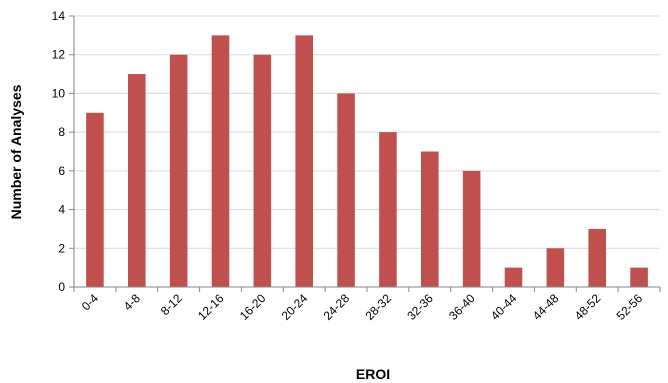 The height and width of the screenshot is (383, 668). What do you see at coordinates (253, 307) in the screenshot?
I see `x-tick-label-16-20: 16-20` at bounding box center [253, 307].